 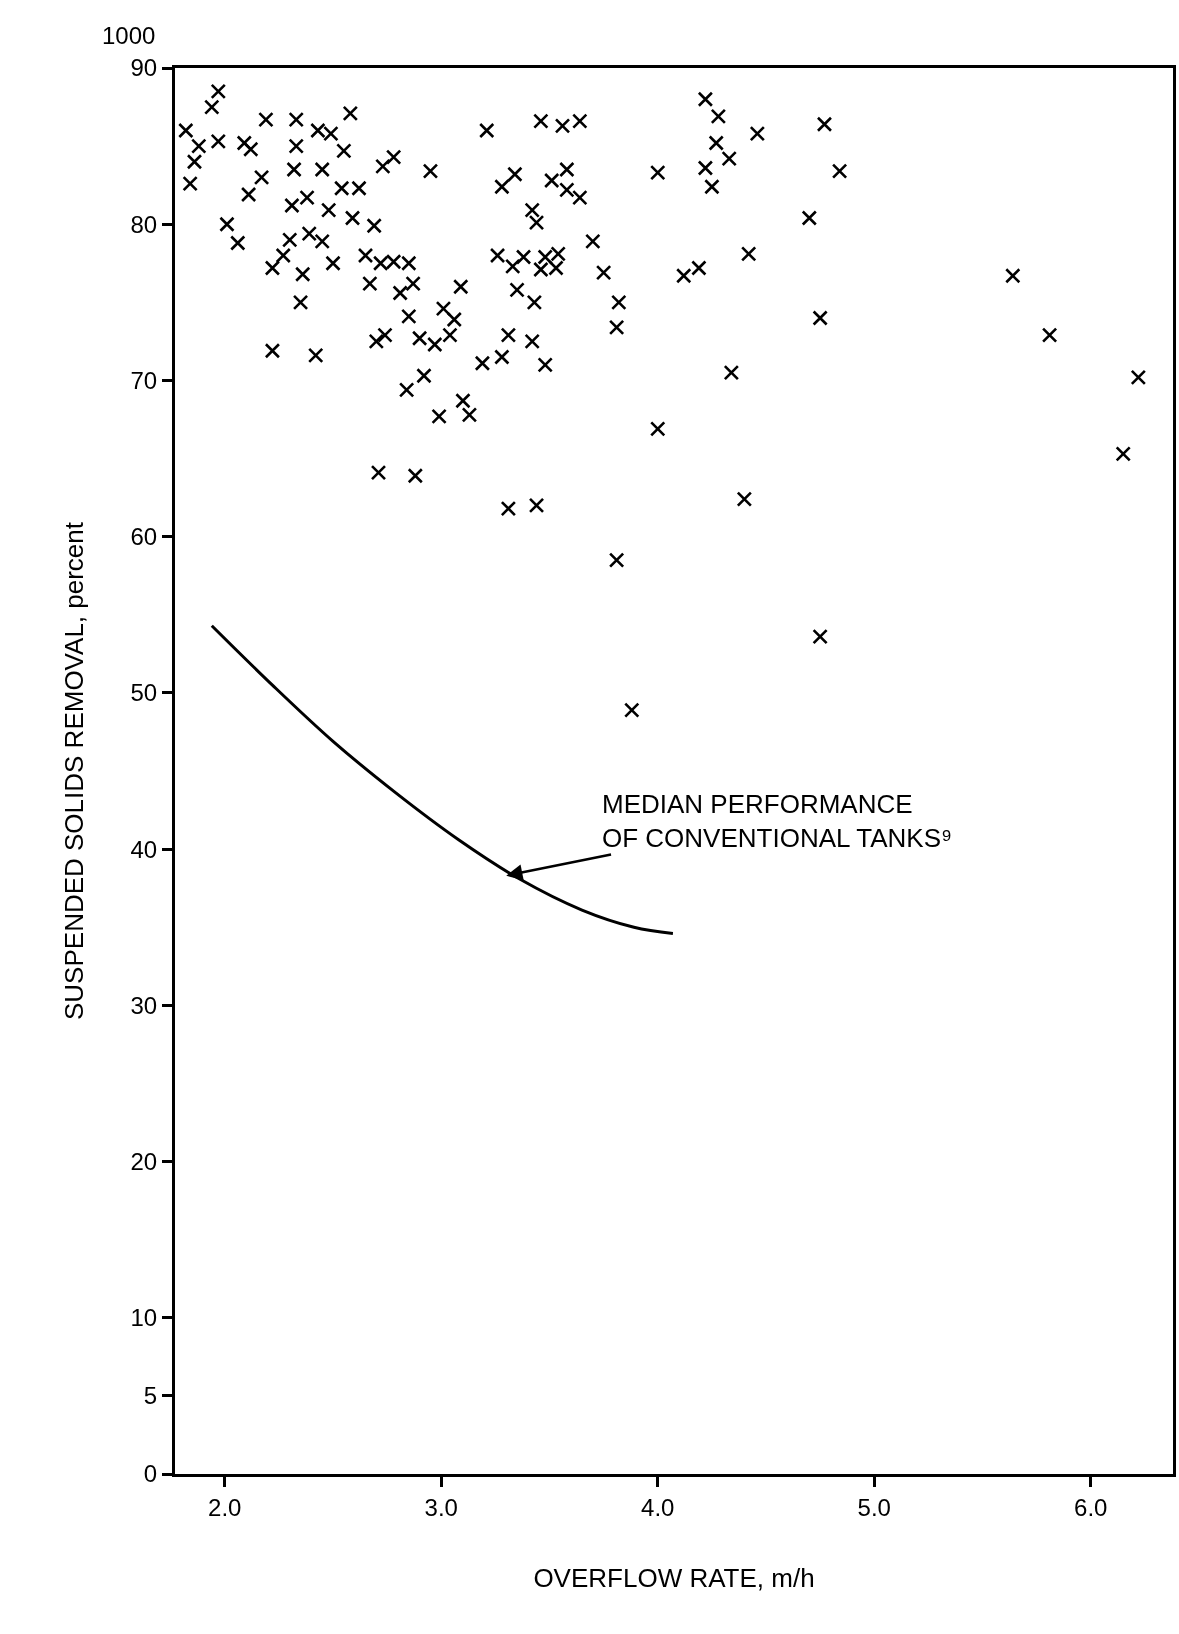 What do you see at coordinates (777, 821) in the screenshot?
I see `annotation: MEDIAN PERFORMANCE OF CONVENTIONAL TANKS⁹` at bounding box center [777, 821].